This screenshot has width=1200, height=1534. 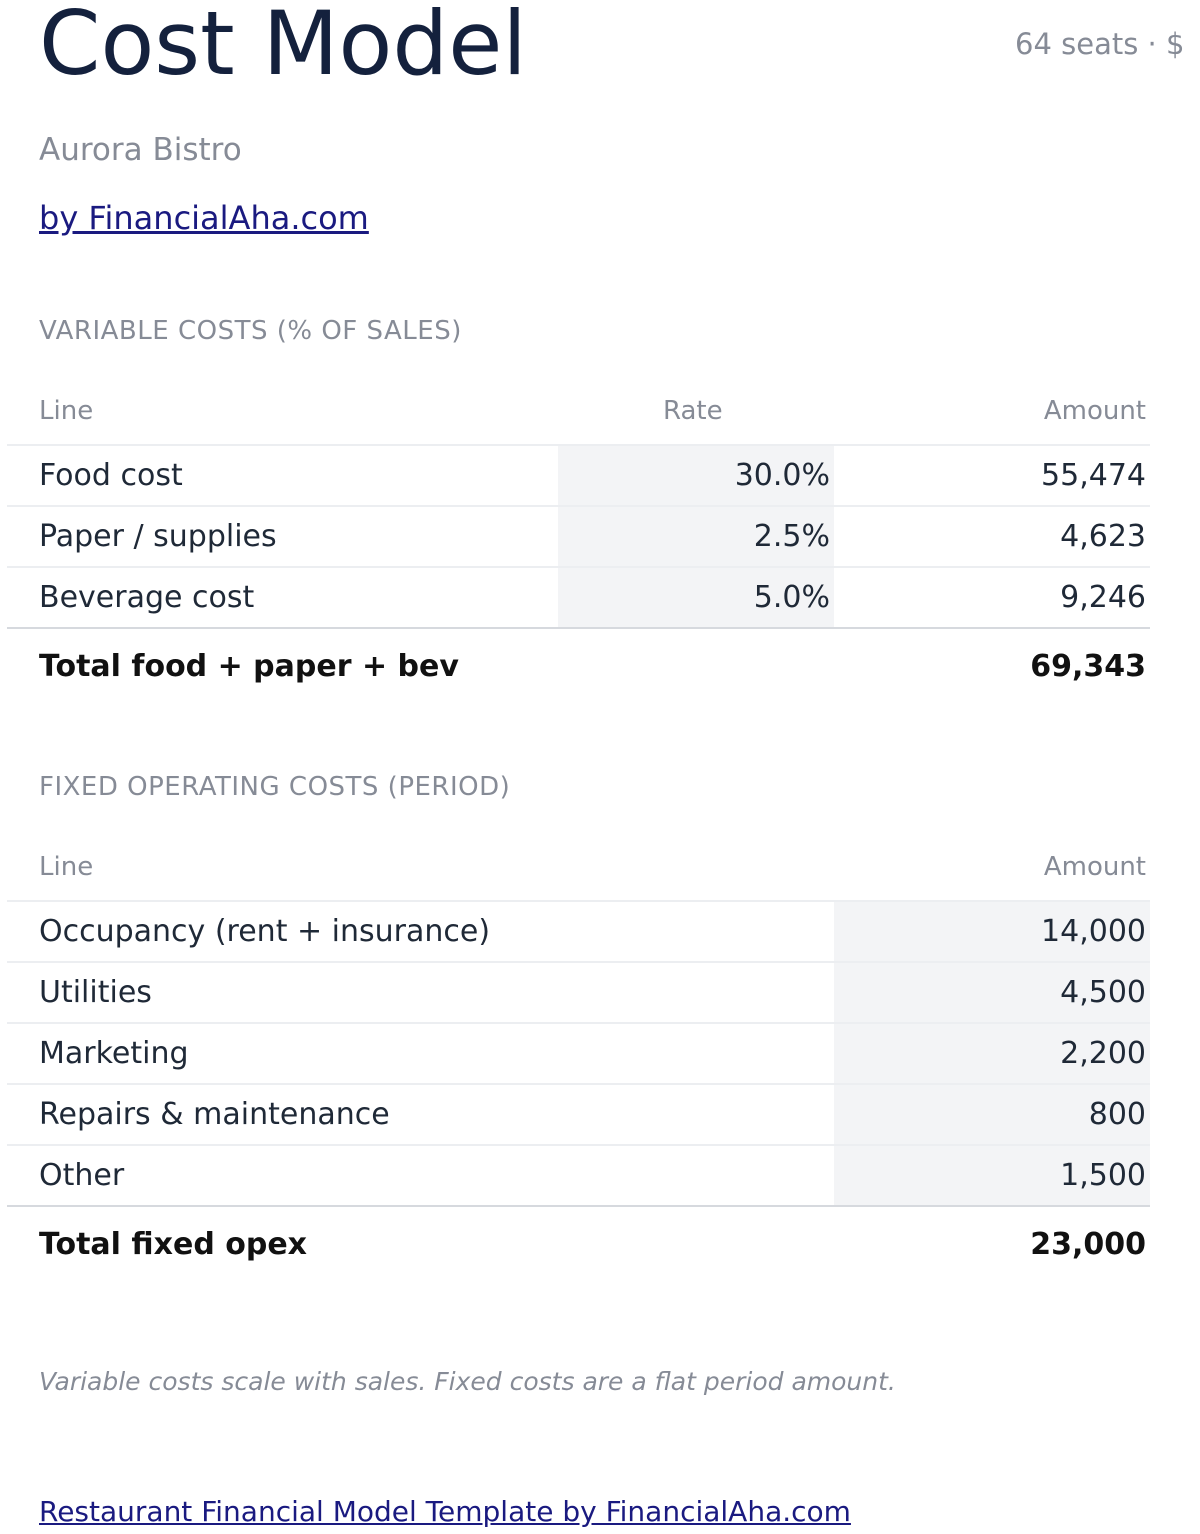 I want to click on table-row: Repairs & maintenance 800, so click(x=578, y=1113).